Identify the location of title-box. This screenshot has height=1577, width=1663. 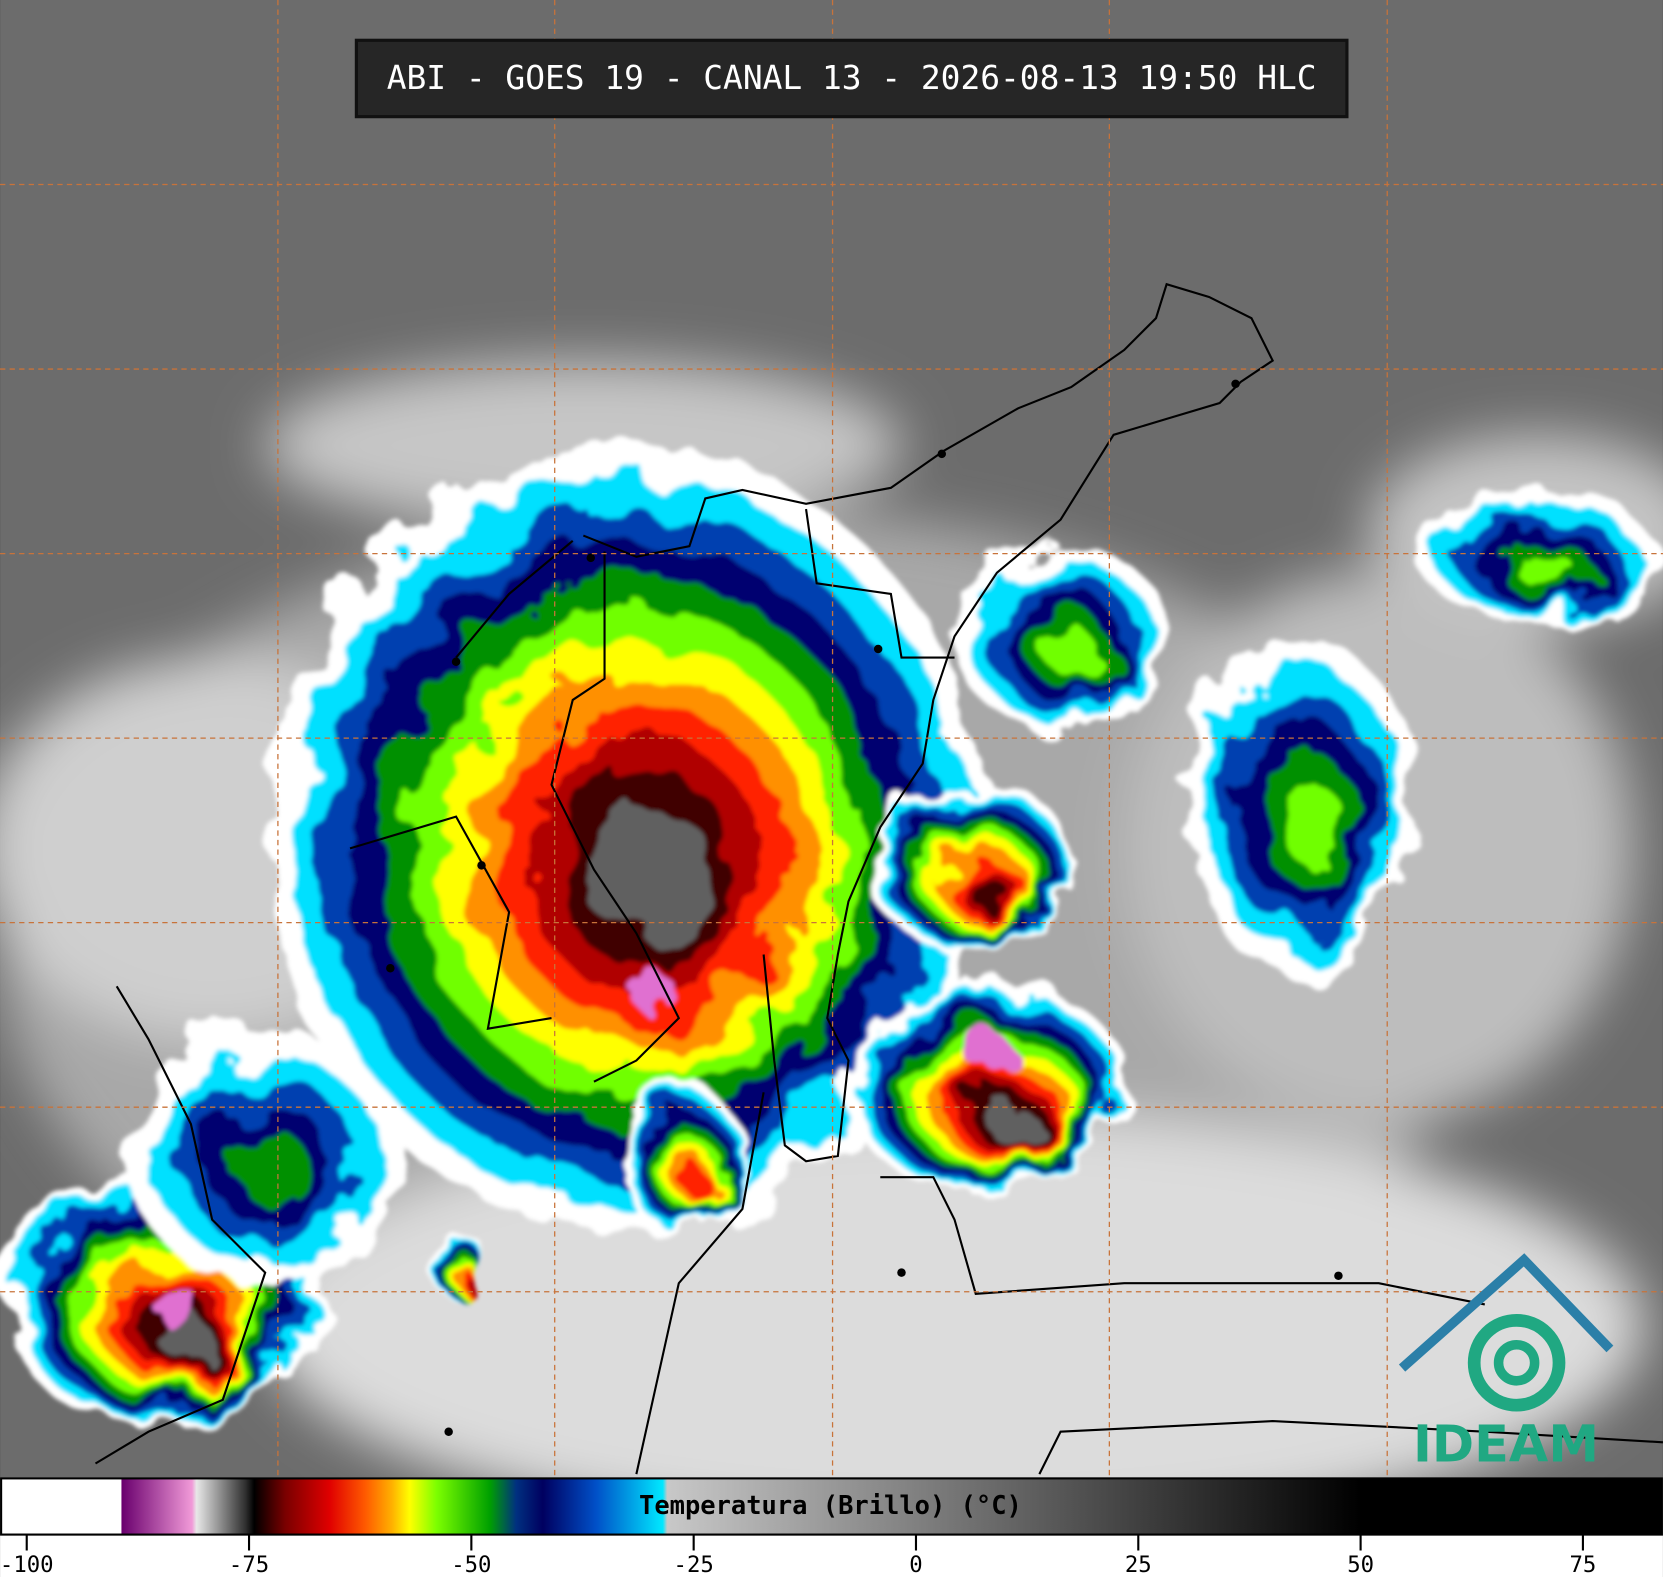
(851, 78).